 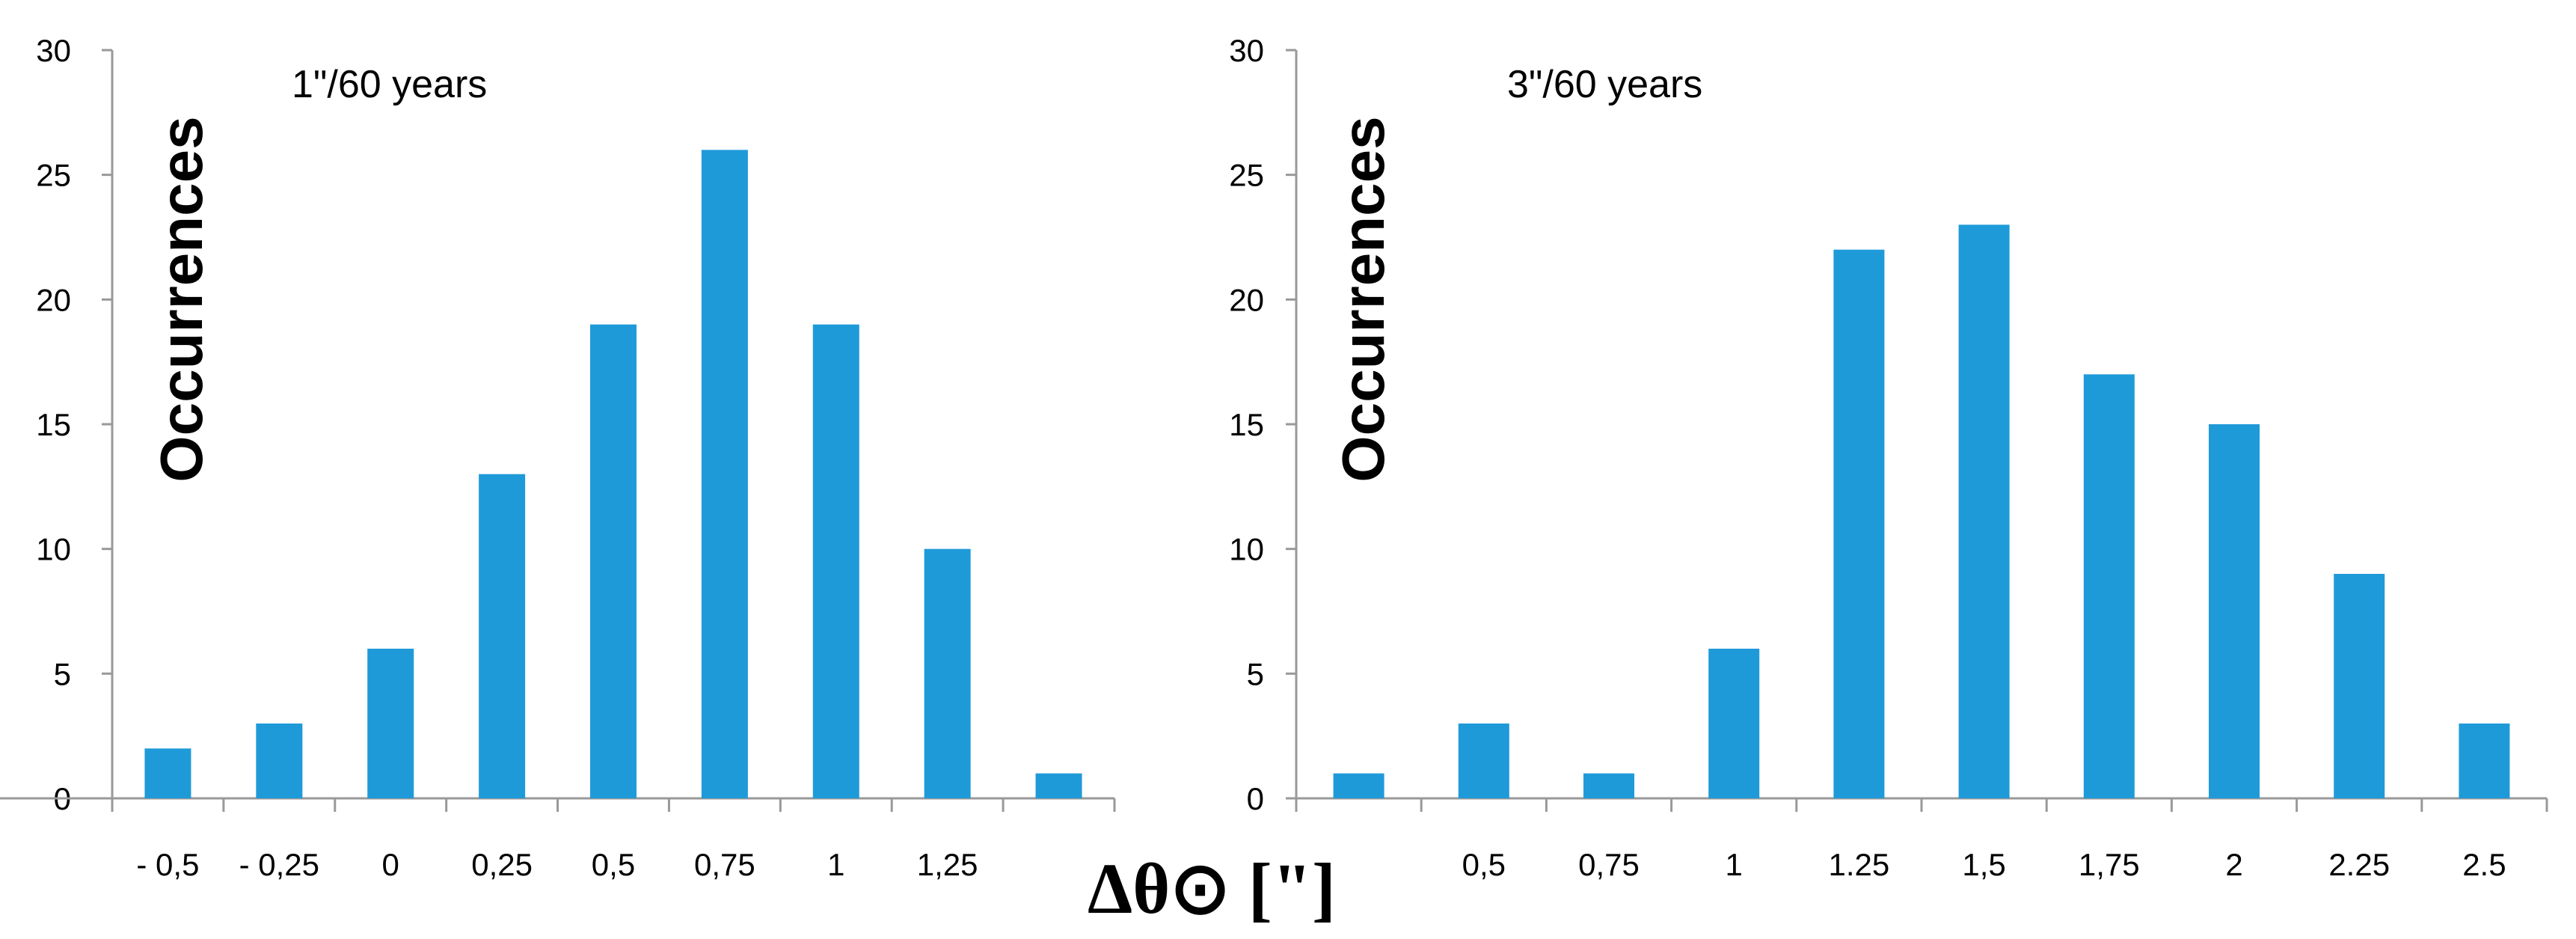 What do you see at coordinates (947, 864) in the screenshot?
I see `x-tick-label: 1,25` at bounding box center [947, 864].